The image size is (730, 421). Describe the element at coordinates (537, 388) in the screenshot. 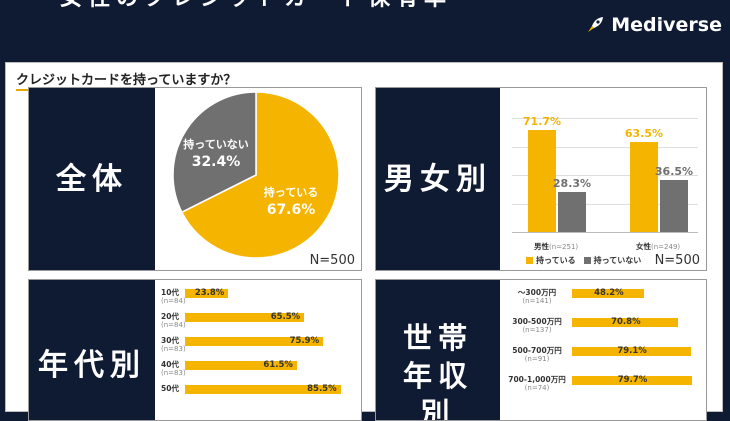

I see `income-category-n: (n=74)` at that location.